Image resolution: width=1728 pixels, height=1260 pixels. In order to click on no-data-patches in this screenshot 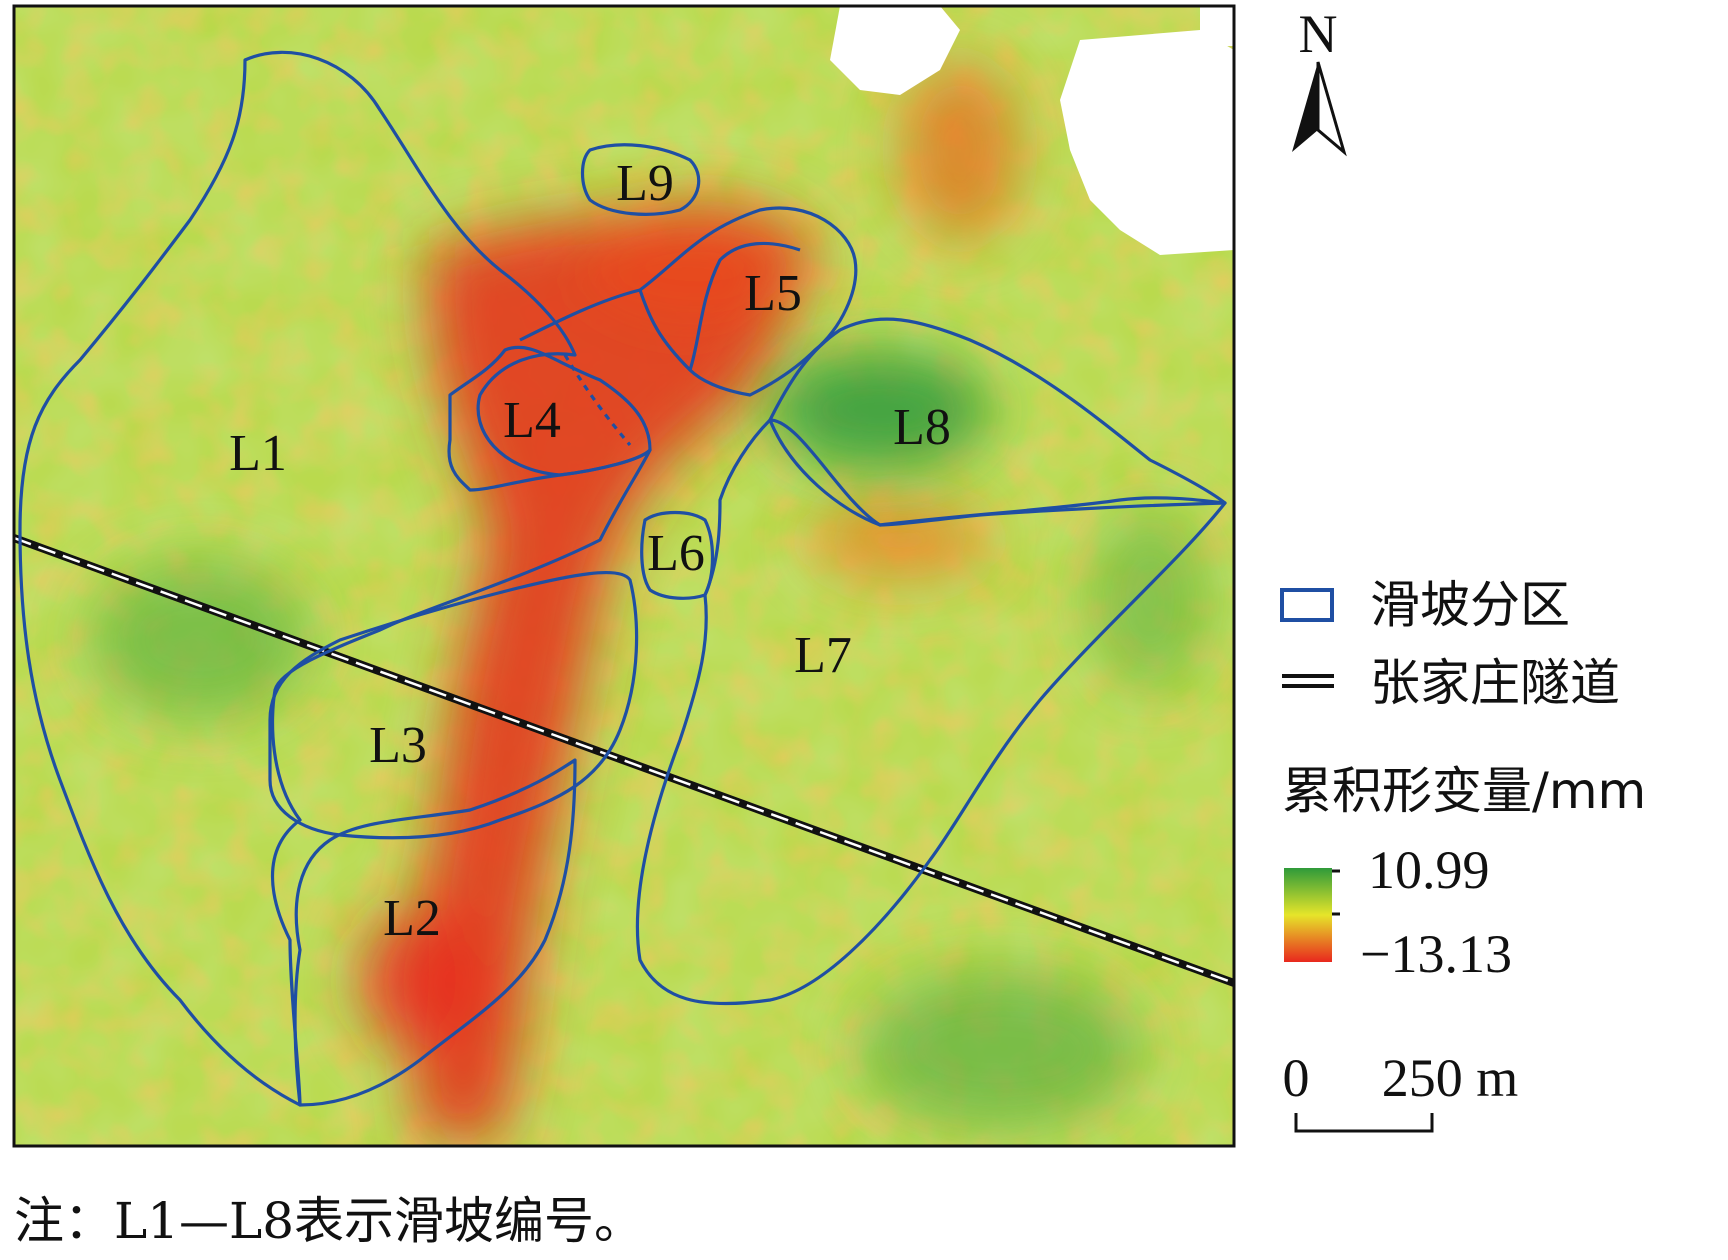, I will do `click(1032, 130)`.